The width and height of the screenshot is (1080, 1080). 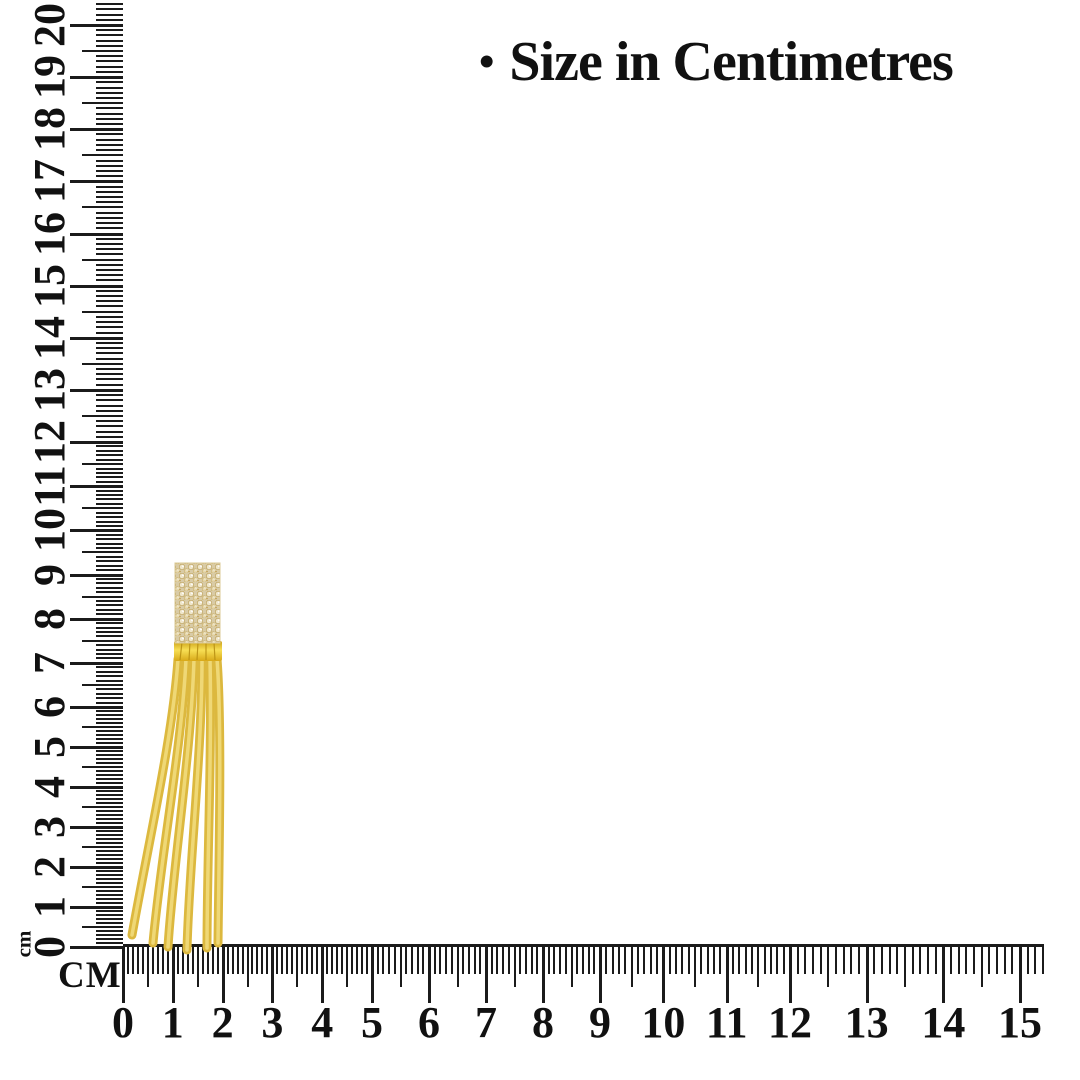 I want to click on horizontal-ruler-label: 0, so click(x=123, y=1022).